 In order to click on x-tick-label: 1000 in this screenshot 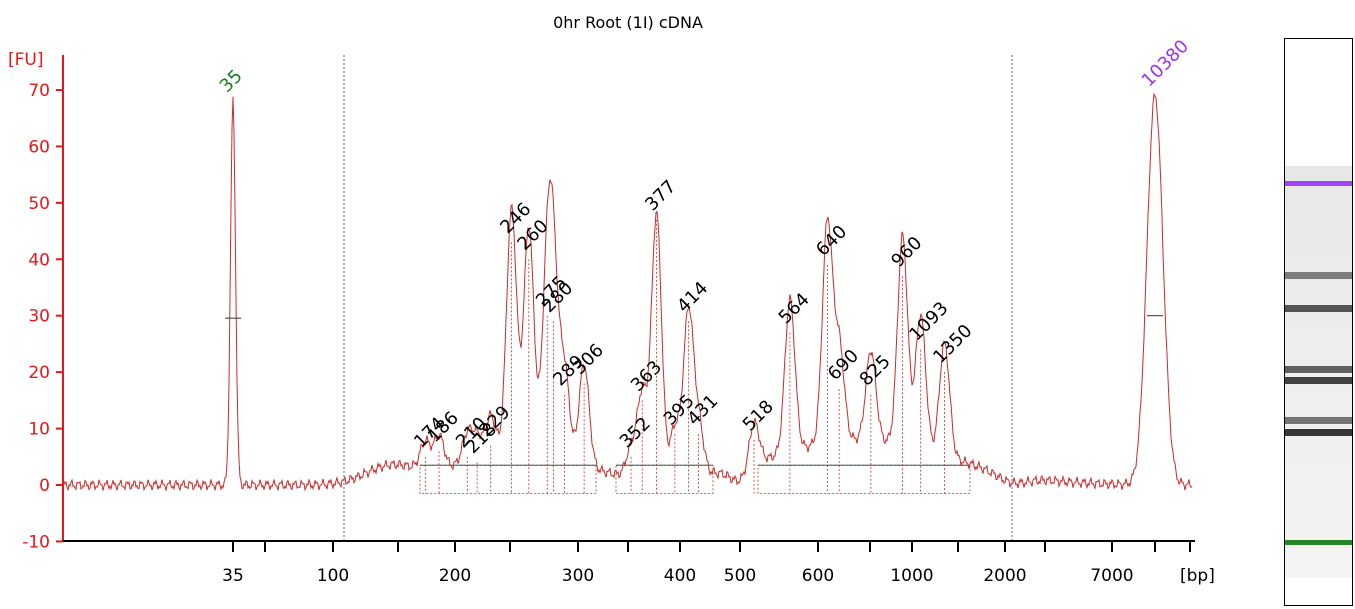, I will do `click(911, 576)`.